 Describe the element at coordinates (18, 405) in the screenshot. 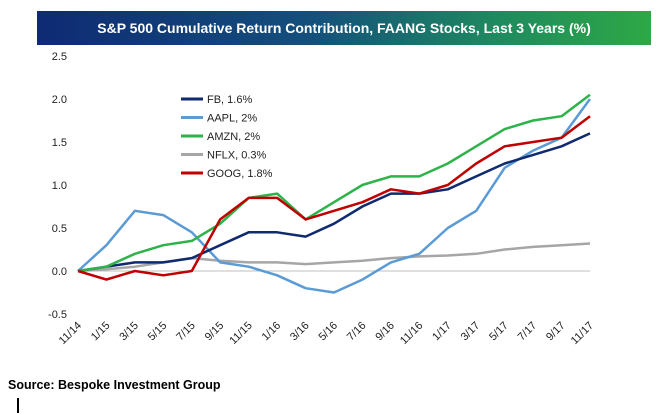

I see `text-cursor` at that location.